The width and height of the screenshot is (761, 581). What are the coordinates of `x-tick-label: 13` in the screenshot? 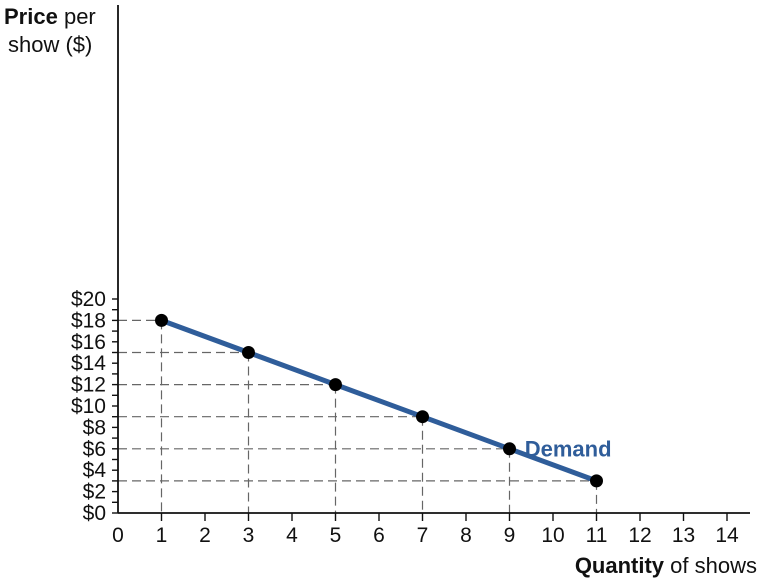 It's located at (683, 535).